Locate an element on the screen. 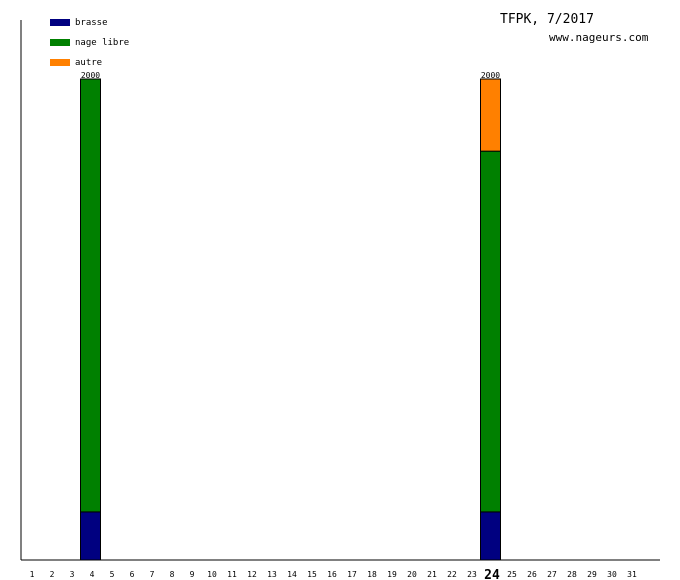 Image resolution: width=680 pixels, height=580 pixels. x-tick-label-3: 3 is located at coordinates (72, 574).